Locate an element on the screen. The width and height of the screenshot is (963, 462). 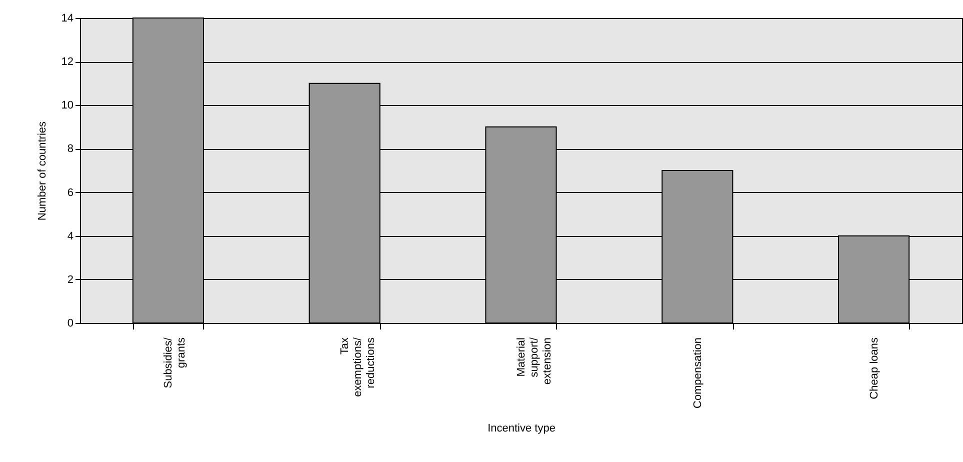
y-tick-label: 8 is located at coordinates (70, 149).